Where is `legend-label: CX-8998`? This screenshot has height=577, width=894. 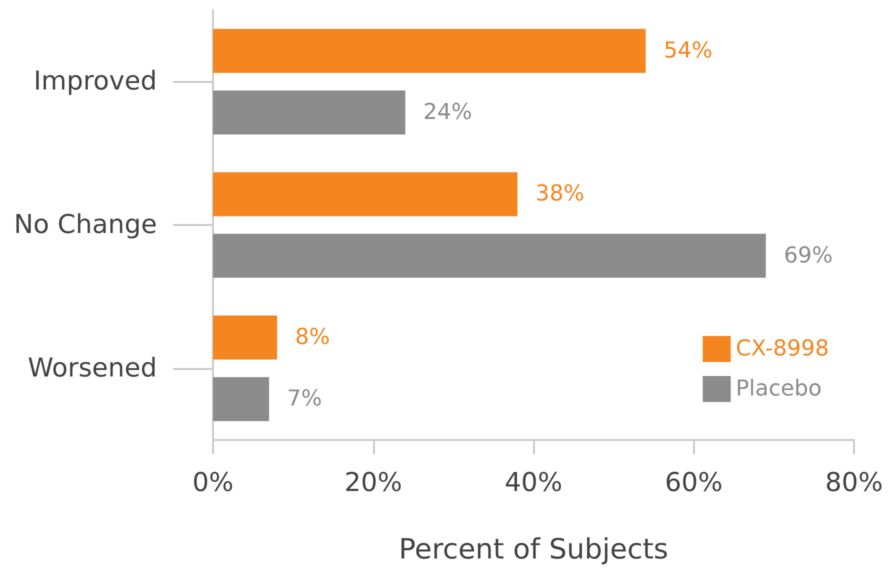 legend-label: CX-8998 is located at coordinates (782, 349).